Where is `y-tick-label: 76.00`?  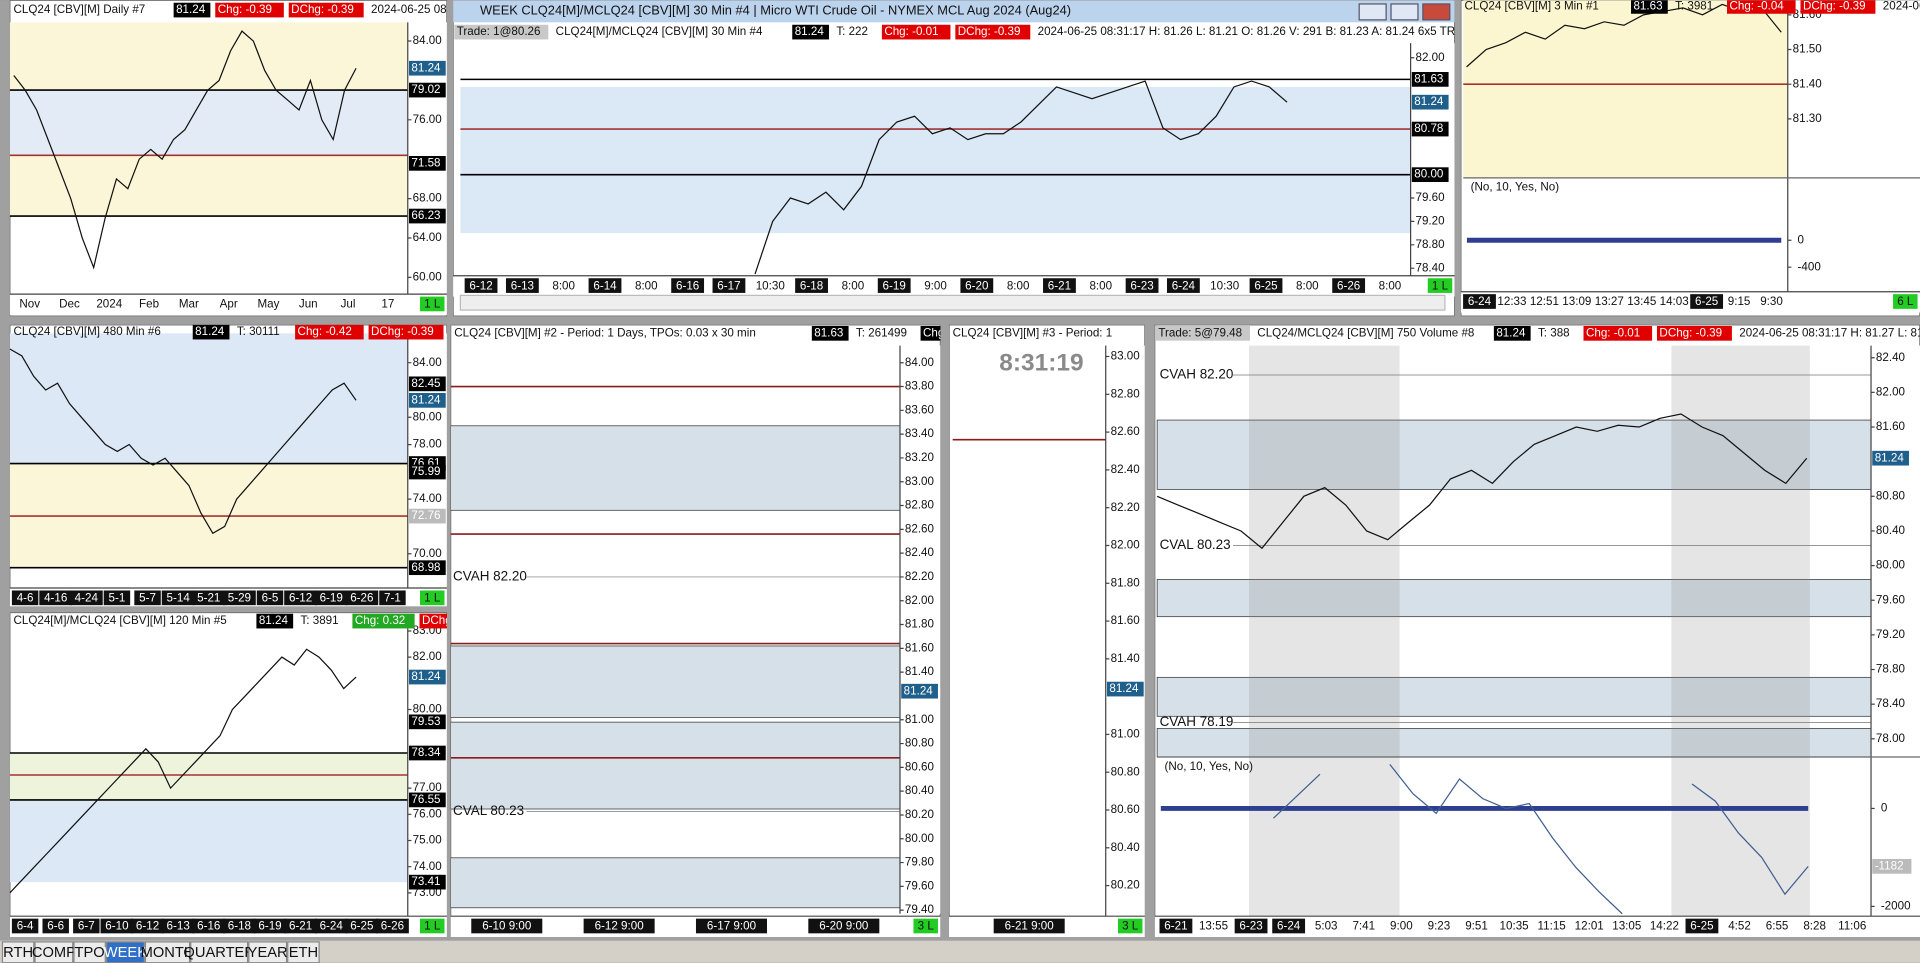
y-tick-label: 76.00 is located at coordinates (428, 813).